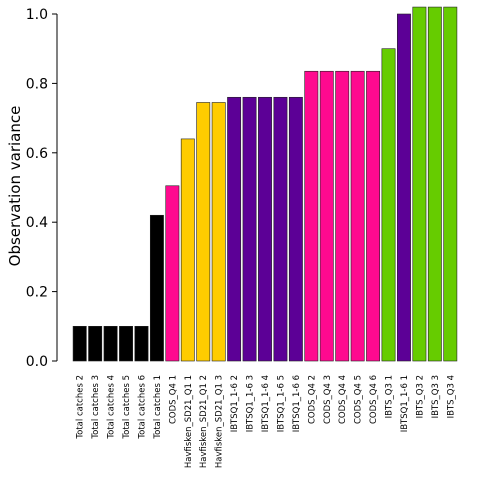  What do you see at coordinates (189, 421) in the screenshot?
I see `x-tick-label: Havfisken_SD21_Q1 1` at bounding box center [189, 421].